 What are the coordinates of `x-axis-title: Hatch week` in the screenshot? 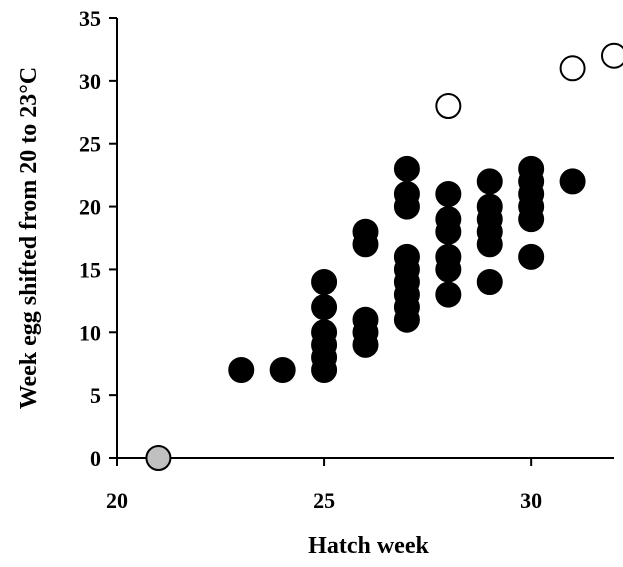 It's located at (368, 546).